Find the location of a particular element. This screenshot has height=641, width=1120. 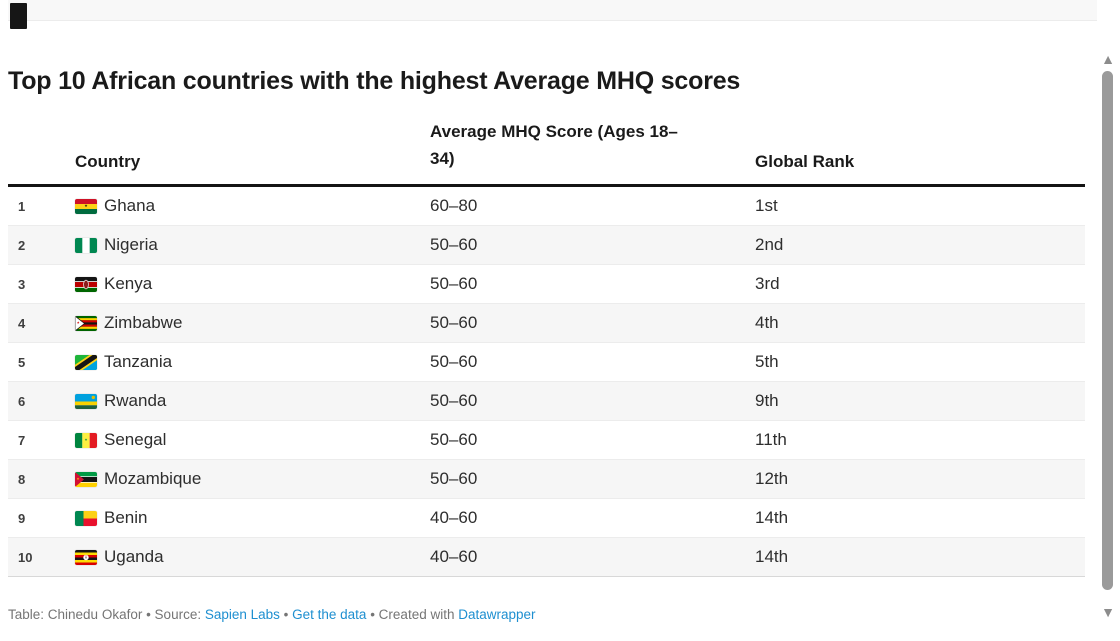

rank-cell: 8 is located at coordinates (22, 479).